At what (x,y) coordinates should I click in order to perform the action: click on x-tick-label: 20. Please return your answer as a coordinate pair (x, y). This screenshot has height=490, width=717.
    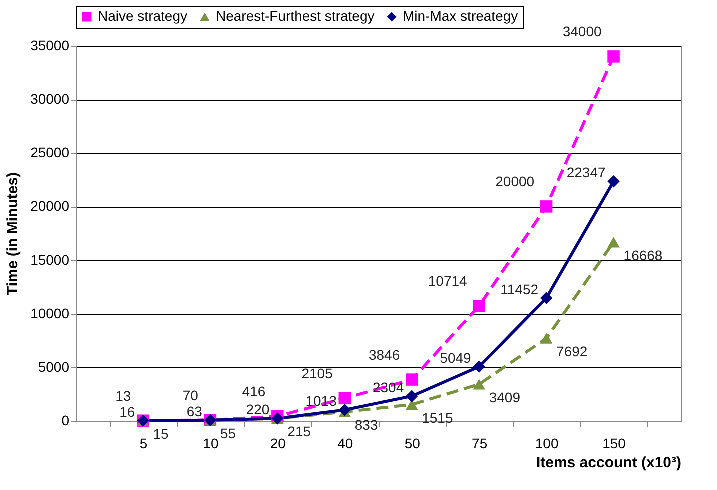
    Looking at the image, I should click on (278, 444).